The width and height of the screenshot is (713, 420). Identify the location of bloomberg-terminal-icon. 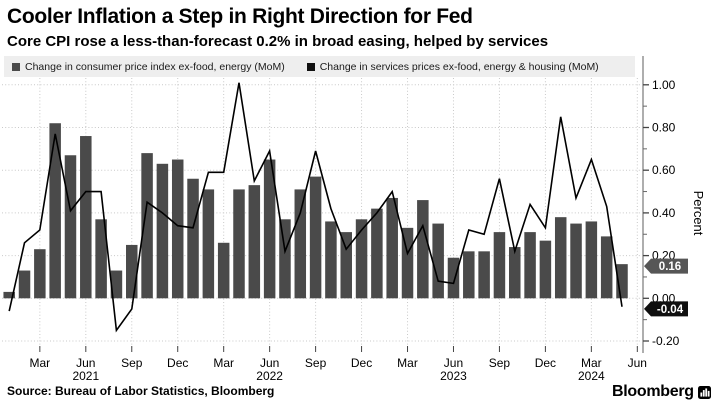
(704, 392).